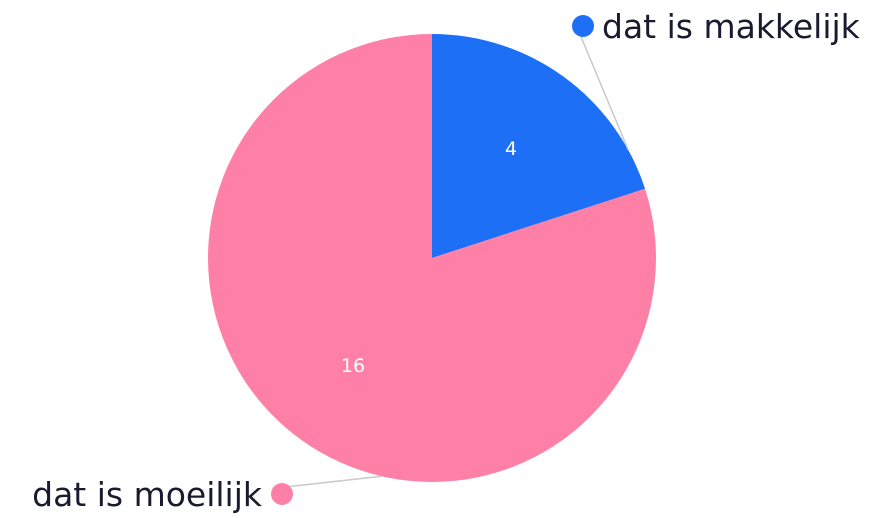  Describe the element at coordinates (731, 26) in the screenshot. I see `legend-label-dat-is-makkelijk: dat is makkelijk` at that location.